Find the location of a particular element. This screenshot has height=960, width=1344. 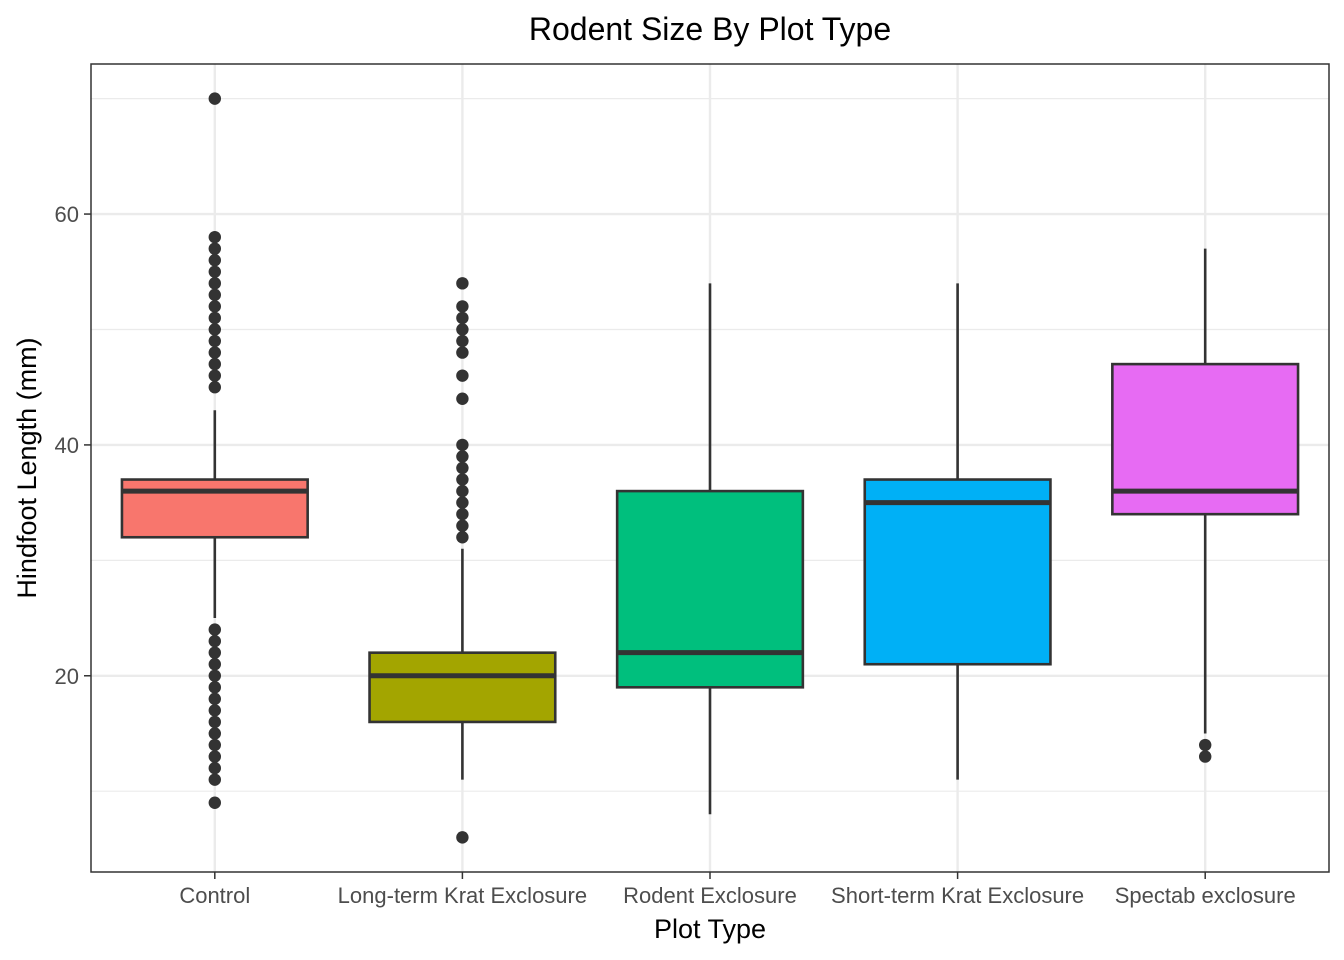

y-tick-label: 20 is located at coordinates (67, 676).